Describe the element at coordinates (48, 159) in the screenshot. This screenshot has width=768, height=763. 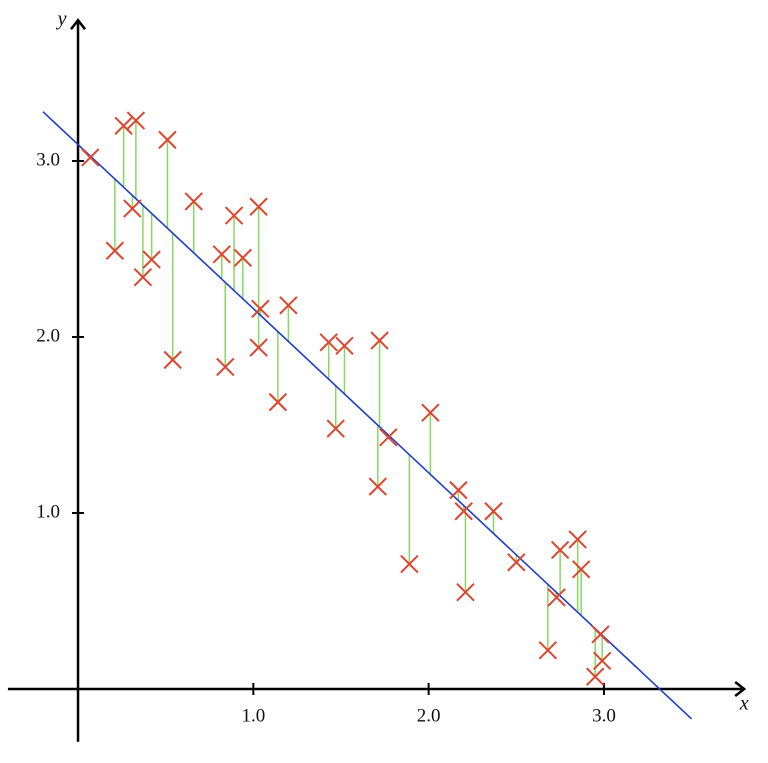
I see `y-tick-label: 3.0` at that location.